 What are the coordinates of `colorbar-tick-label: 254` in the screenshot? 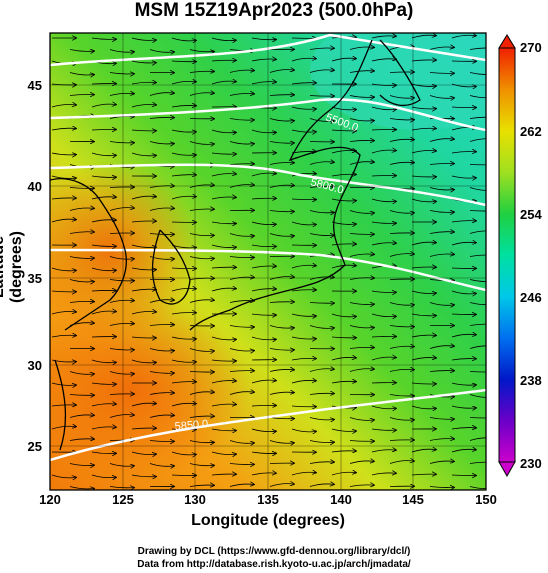 It's located at (531, 214).